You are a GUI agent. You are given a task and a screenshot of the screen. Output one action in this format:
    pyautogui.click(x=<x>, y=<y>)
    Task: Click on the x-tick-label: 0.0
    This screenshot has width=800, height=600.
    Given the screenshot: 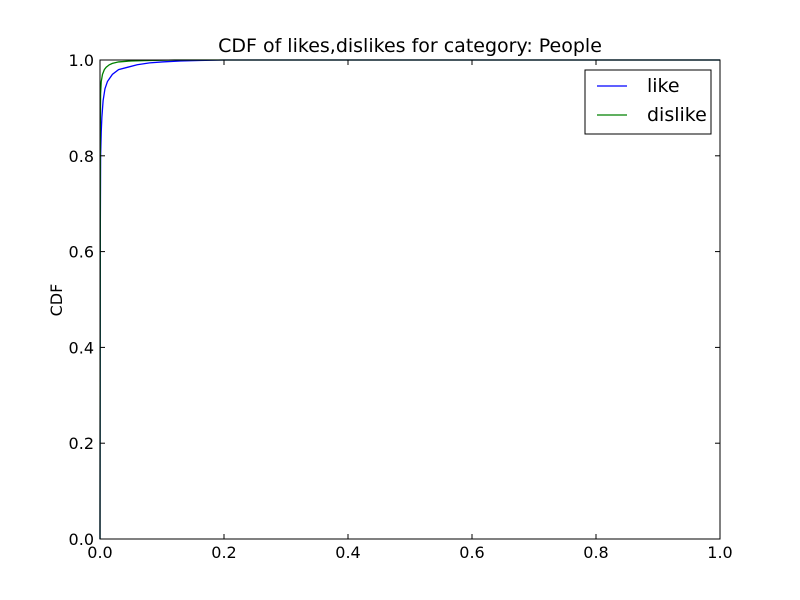 What is the action you would take?
    pyautogui.click(x=99, y=552)
    